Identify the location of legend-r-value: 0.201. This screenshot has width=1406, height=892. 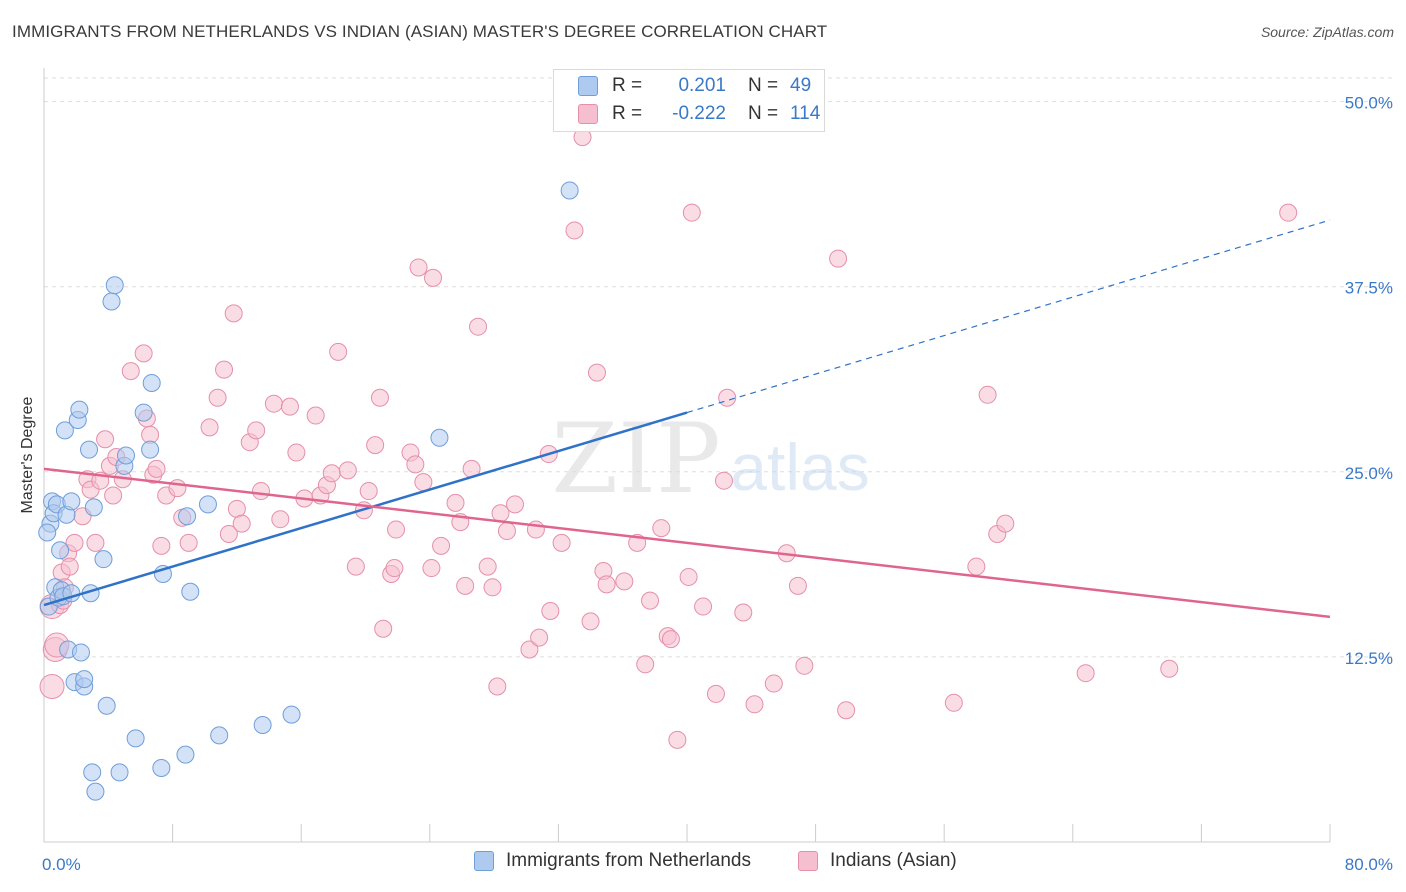
(702, 85).